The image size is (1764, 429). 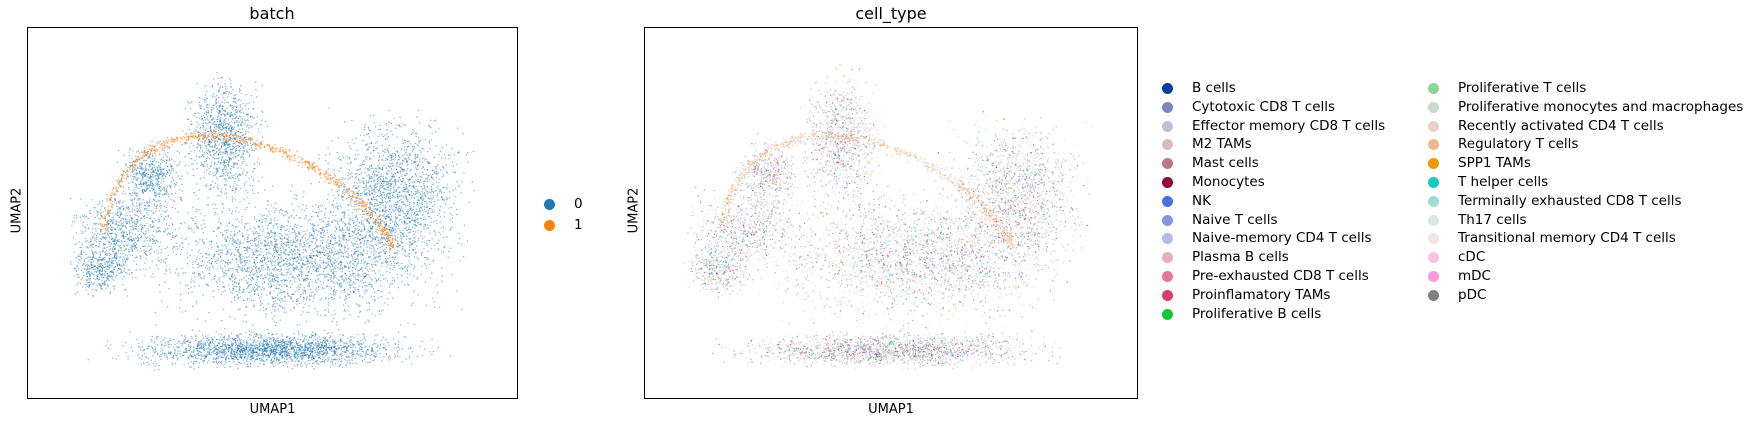 What do you see at coordinates (1280, 276) in the screenshot?
I see `legend-label: Pre-exhausted CD8 T cells` at bounding box center [1280, 276].